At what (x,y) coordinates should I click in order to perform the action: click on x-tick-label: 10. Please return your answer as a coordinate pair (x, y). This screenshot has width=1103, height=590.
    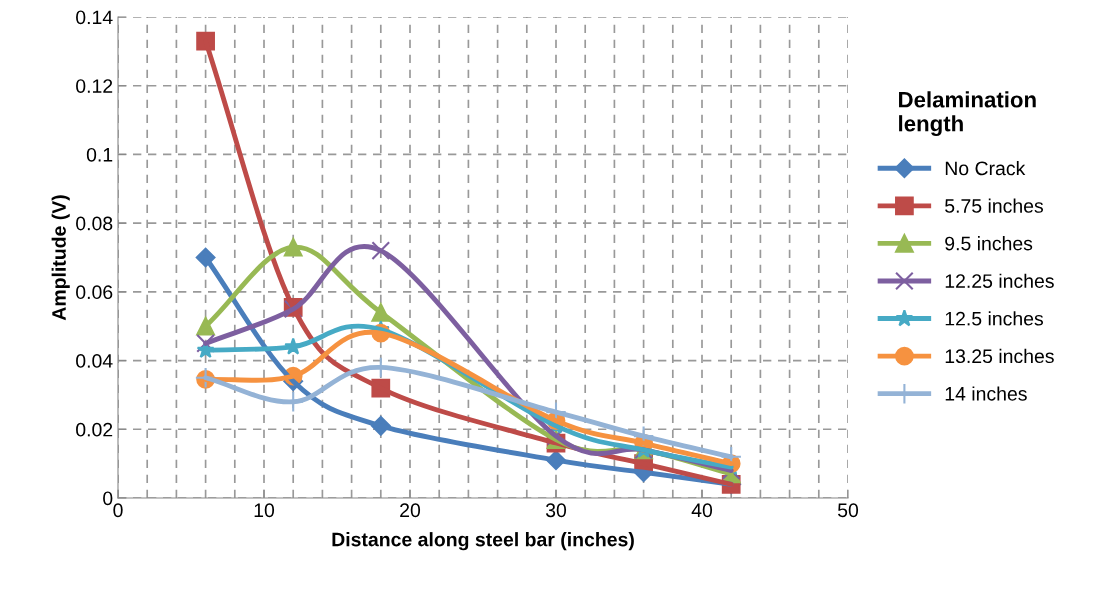
    Looking at the image, I should click on (264, 510).